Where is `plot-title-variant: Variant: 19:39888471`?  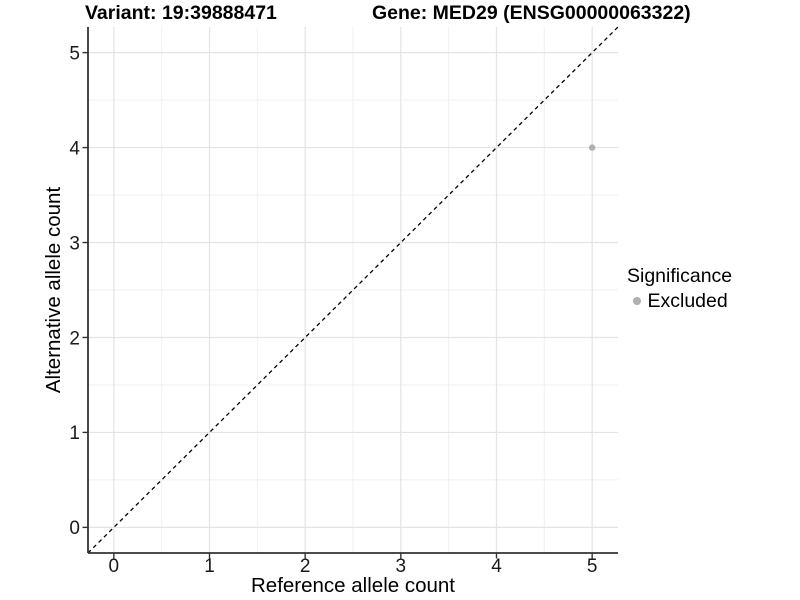 plot-title-variant: Variant: 19:39888471 is located at coordinates (181, 13).